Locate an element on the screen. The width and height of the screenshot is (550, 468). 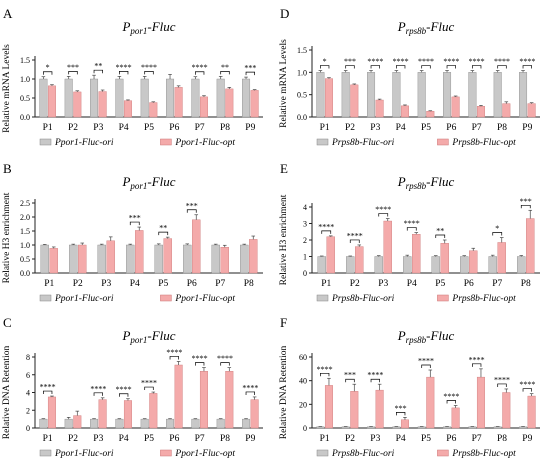
legend-label-opt: Ppor1-Fluc-opt is located at coordinates (204, 143).